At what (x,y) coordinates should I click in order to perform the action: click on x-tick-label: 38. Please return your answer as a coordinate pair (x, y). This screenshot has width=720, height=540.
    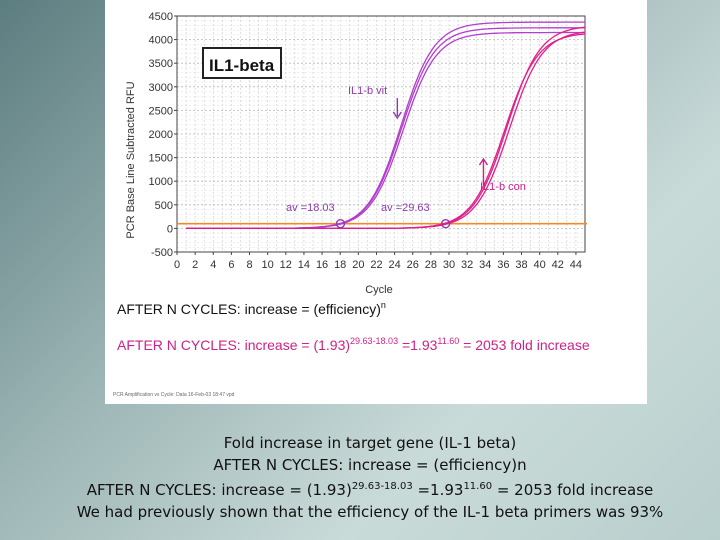
    Looking at the image, I should click on (521, 265).